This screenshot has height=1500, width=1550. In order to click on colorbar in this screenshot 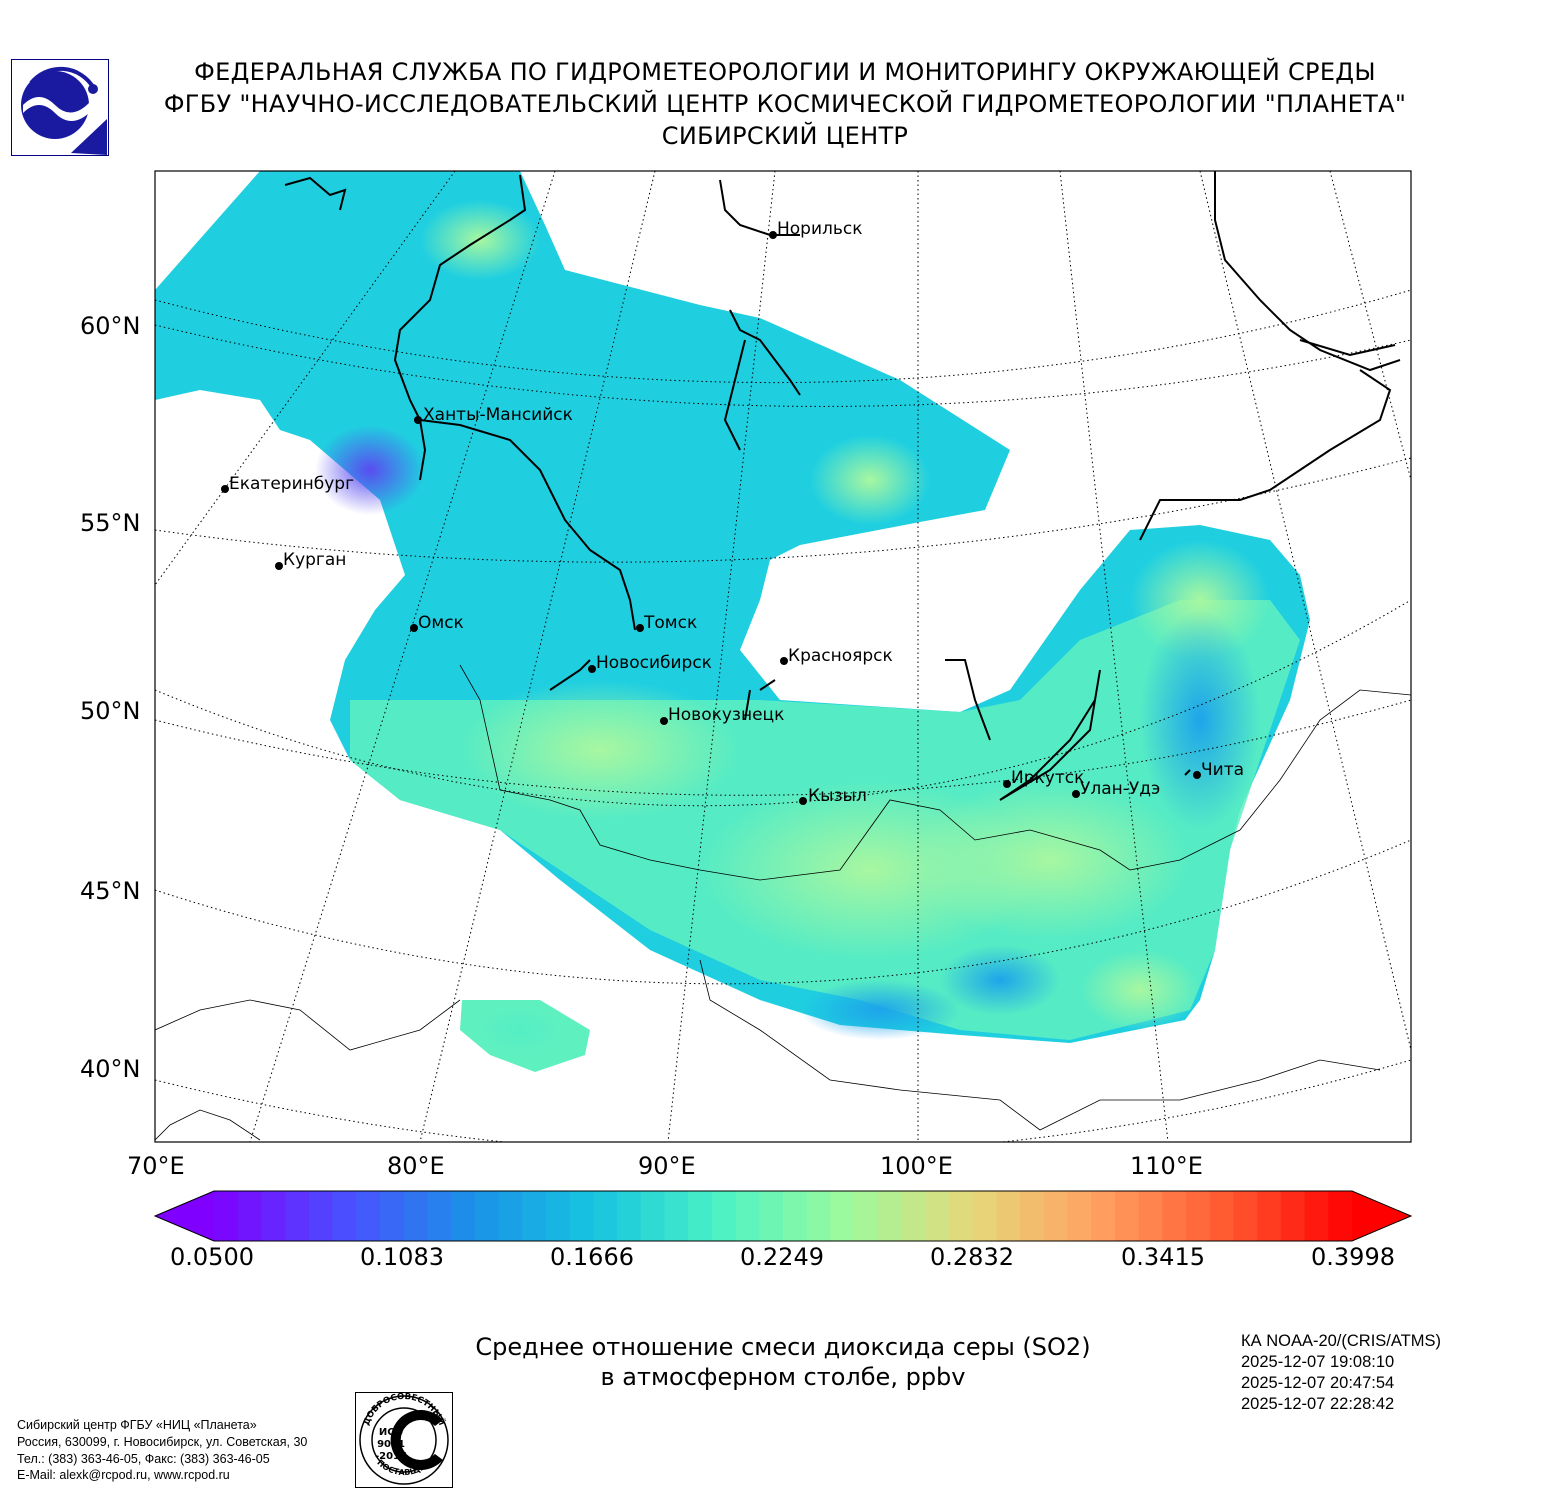, I will do `click(783, 1216)`.